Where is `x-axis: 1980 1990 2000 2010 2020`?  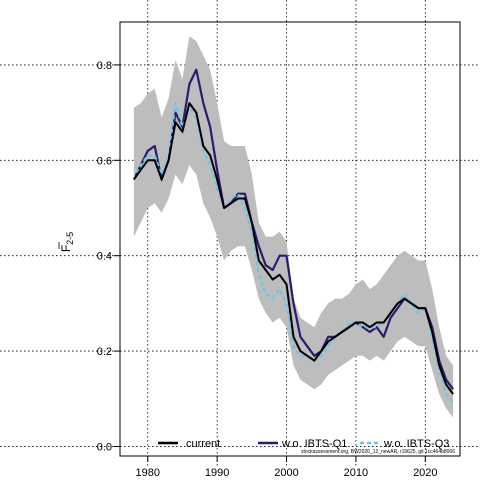
x-axis: 1980 1990 2000 2010 2020 is located at coordinates (287, 467).